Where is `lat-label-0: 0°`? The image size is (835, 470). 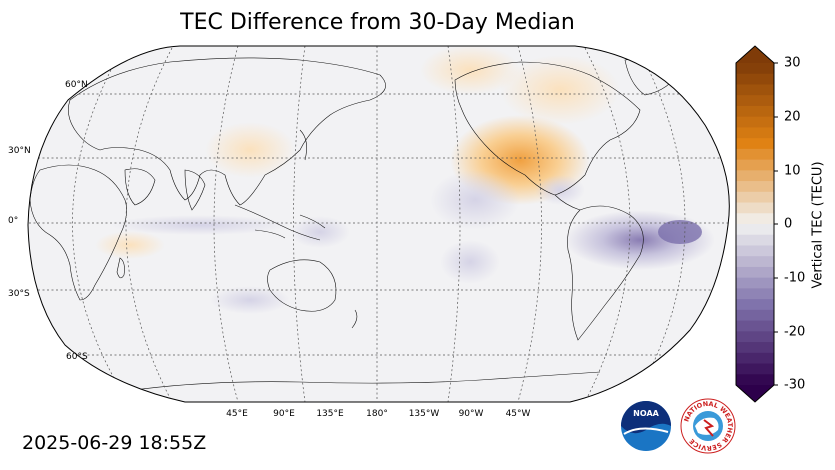 lat-label-0: 0° is located at coordinates (13, 221).